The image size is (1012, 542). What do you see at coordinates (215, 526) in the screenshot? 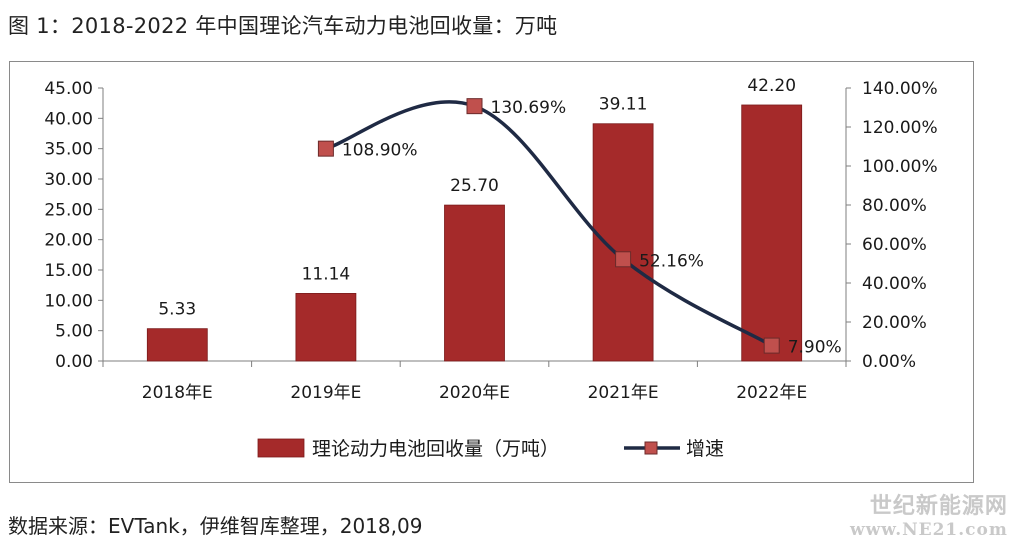
I see `source-note: 数据来源：EVTank，伊维智库整理，2018,09` at bounding box center [215, 526].